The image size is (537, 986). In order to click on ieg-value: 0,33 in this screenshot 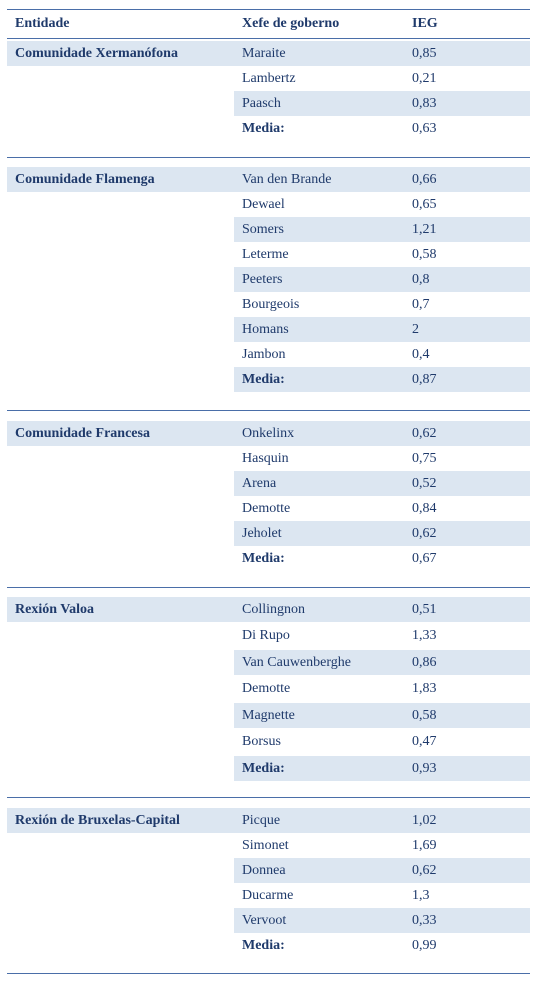, I will do `click(424, 920)`.